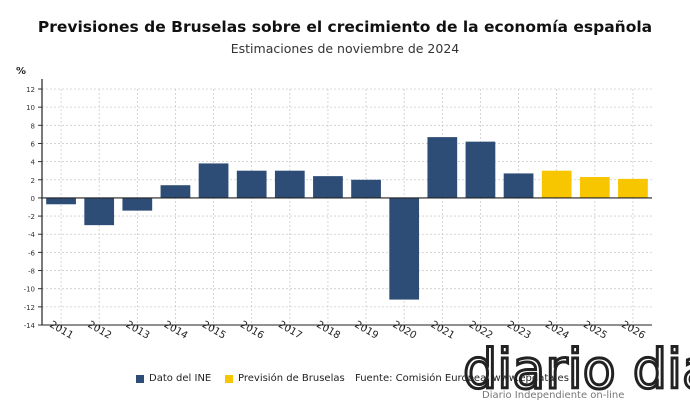 The height and width of the screenshot is (406, 690). What do you see at coordinates (518, 185) in the screenshot?
I see `bar-2023` at bounding box center [518, 185].